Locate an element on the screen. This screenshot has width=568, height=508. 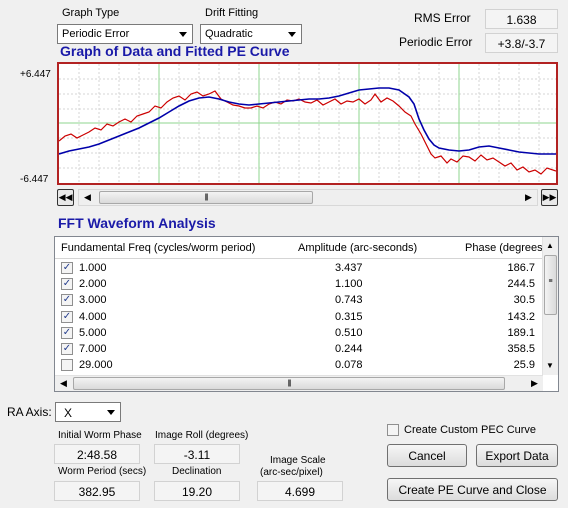
freq-cell: 29.000 is located at coordinates (96, 365).